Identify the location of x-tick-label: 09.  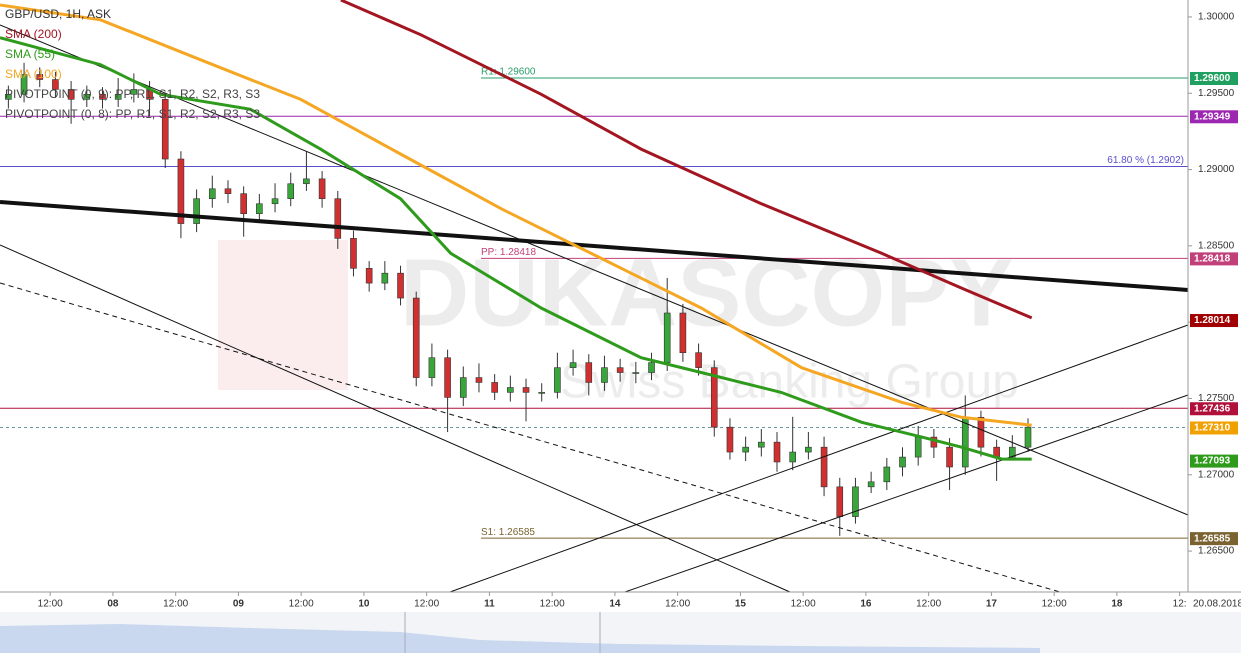
(239, 604).